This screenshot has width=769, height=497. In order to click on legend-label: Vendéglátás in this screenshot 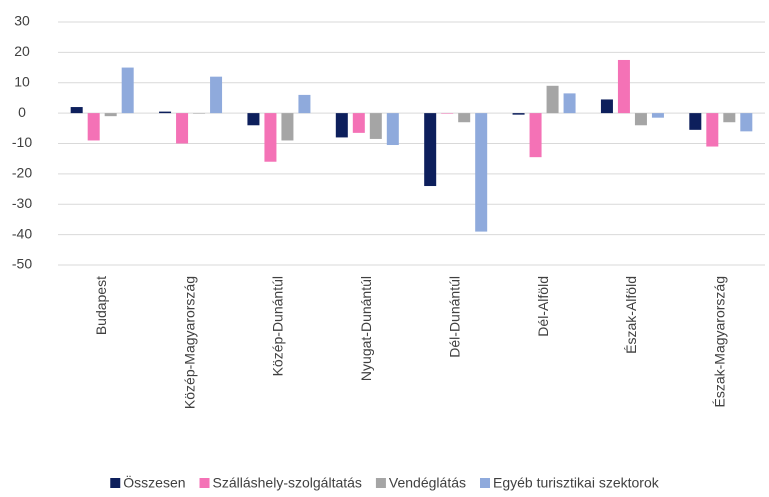, I will do `click(427, 483)`.